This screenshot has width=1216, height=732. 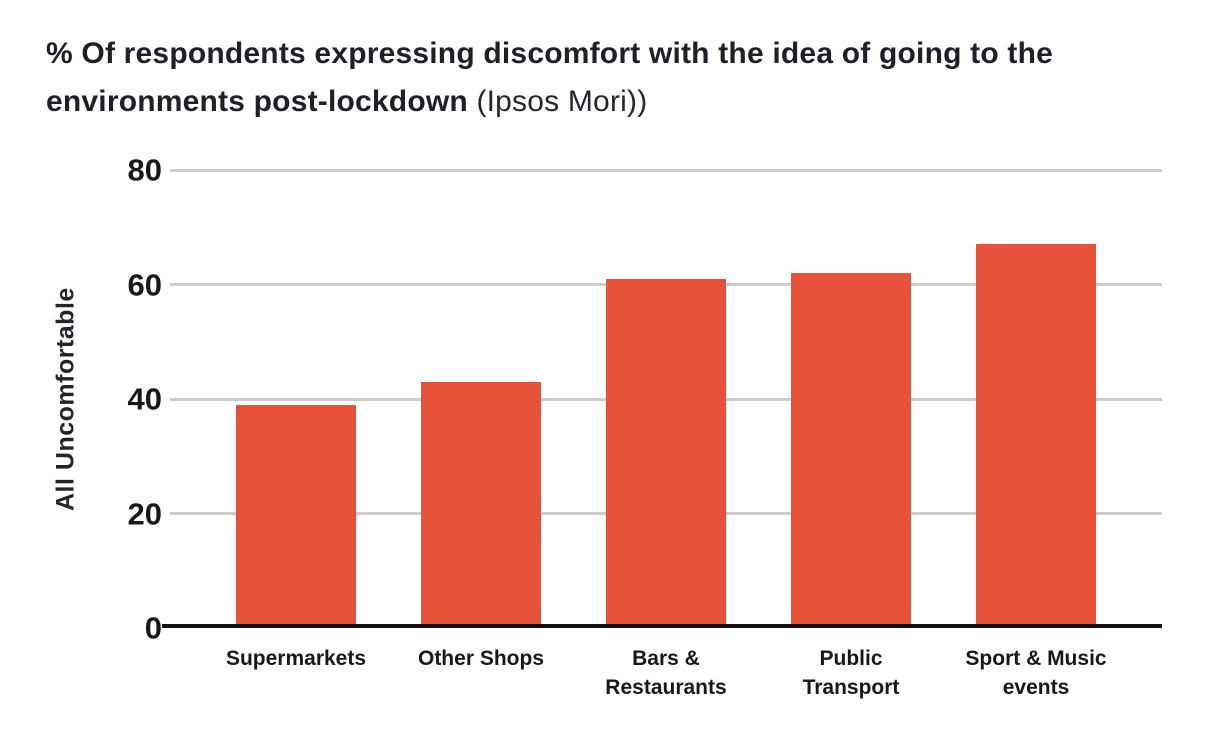 What do you see at coordinates (144, 170) in the screenshot?
I see `y-tick-80: 80` at bounding box center [144, 170].